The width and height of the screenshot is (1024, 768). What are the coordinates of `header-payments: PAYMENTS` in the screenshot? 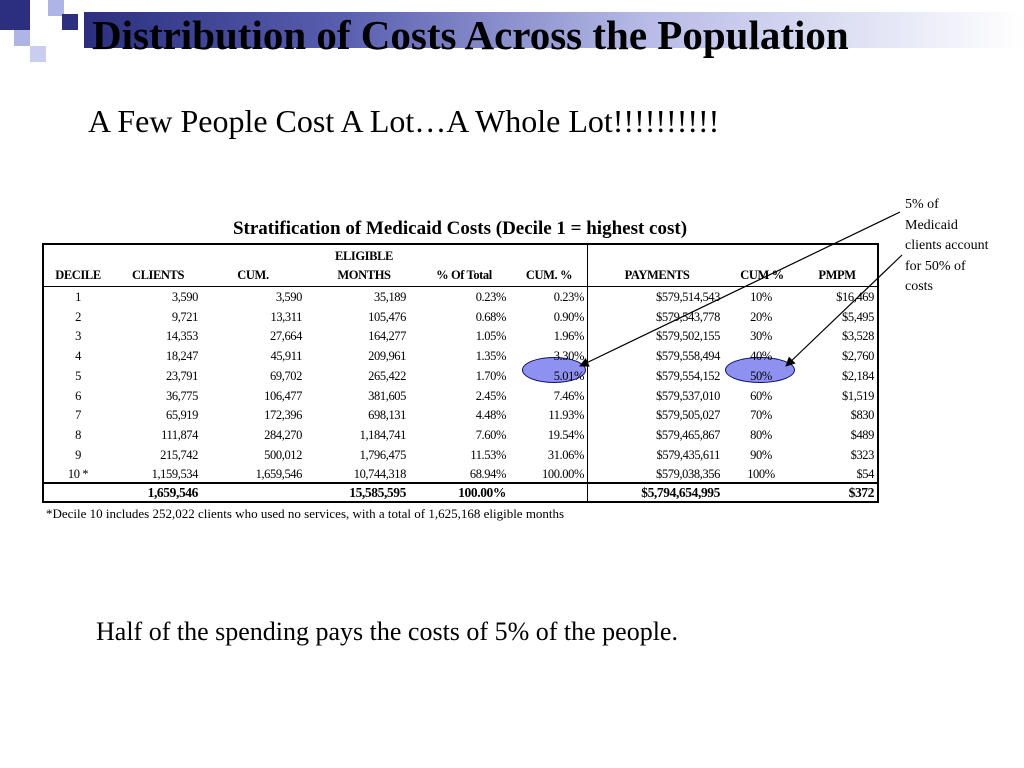 It's located at (657, 275).